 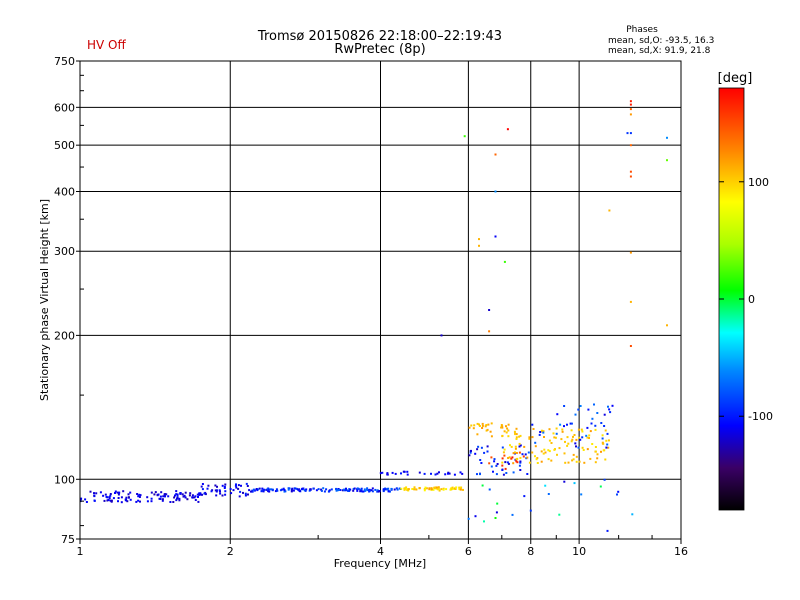 I want to click on x-tick-label: 16, so click(x=681, y=551).